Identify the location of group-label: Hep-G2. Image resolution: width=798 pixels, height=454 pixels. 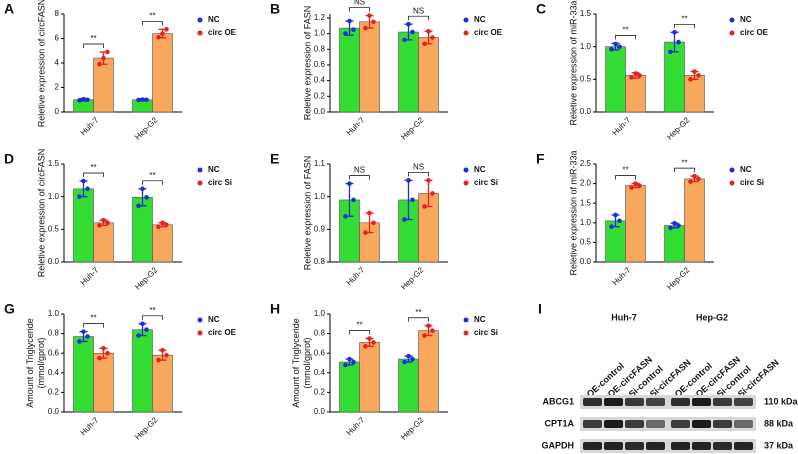
(712, 317).